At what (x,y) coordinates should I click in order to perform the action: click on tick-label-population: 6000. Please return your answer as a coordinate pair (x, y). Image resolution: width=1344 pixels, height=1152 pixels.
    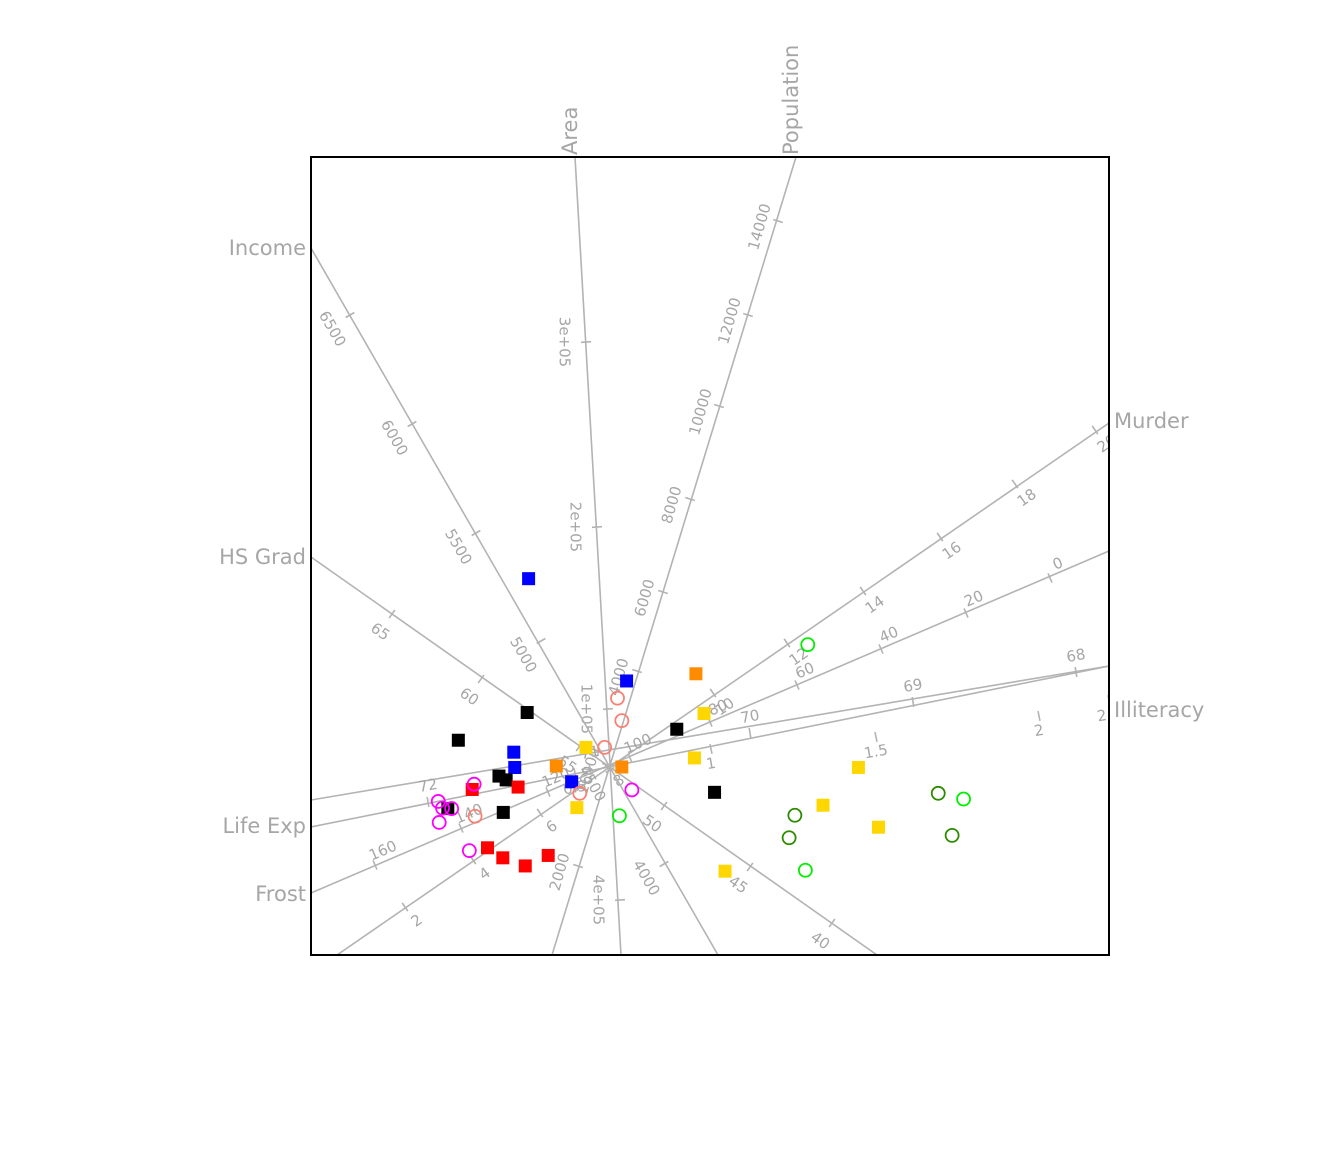
    Looking at the image, I should click on (645, 598).